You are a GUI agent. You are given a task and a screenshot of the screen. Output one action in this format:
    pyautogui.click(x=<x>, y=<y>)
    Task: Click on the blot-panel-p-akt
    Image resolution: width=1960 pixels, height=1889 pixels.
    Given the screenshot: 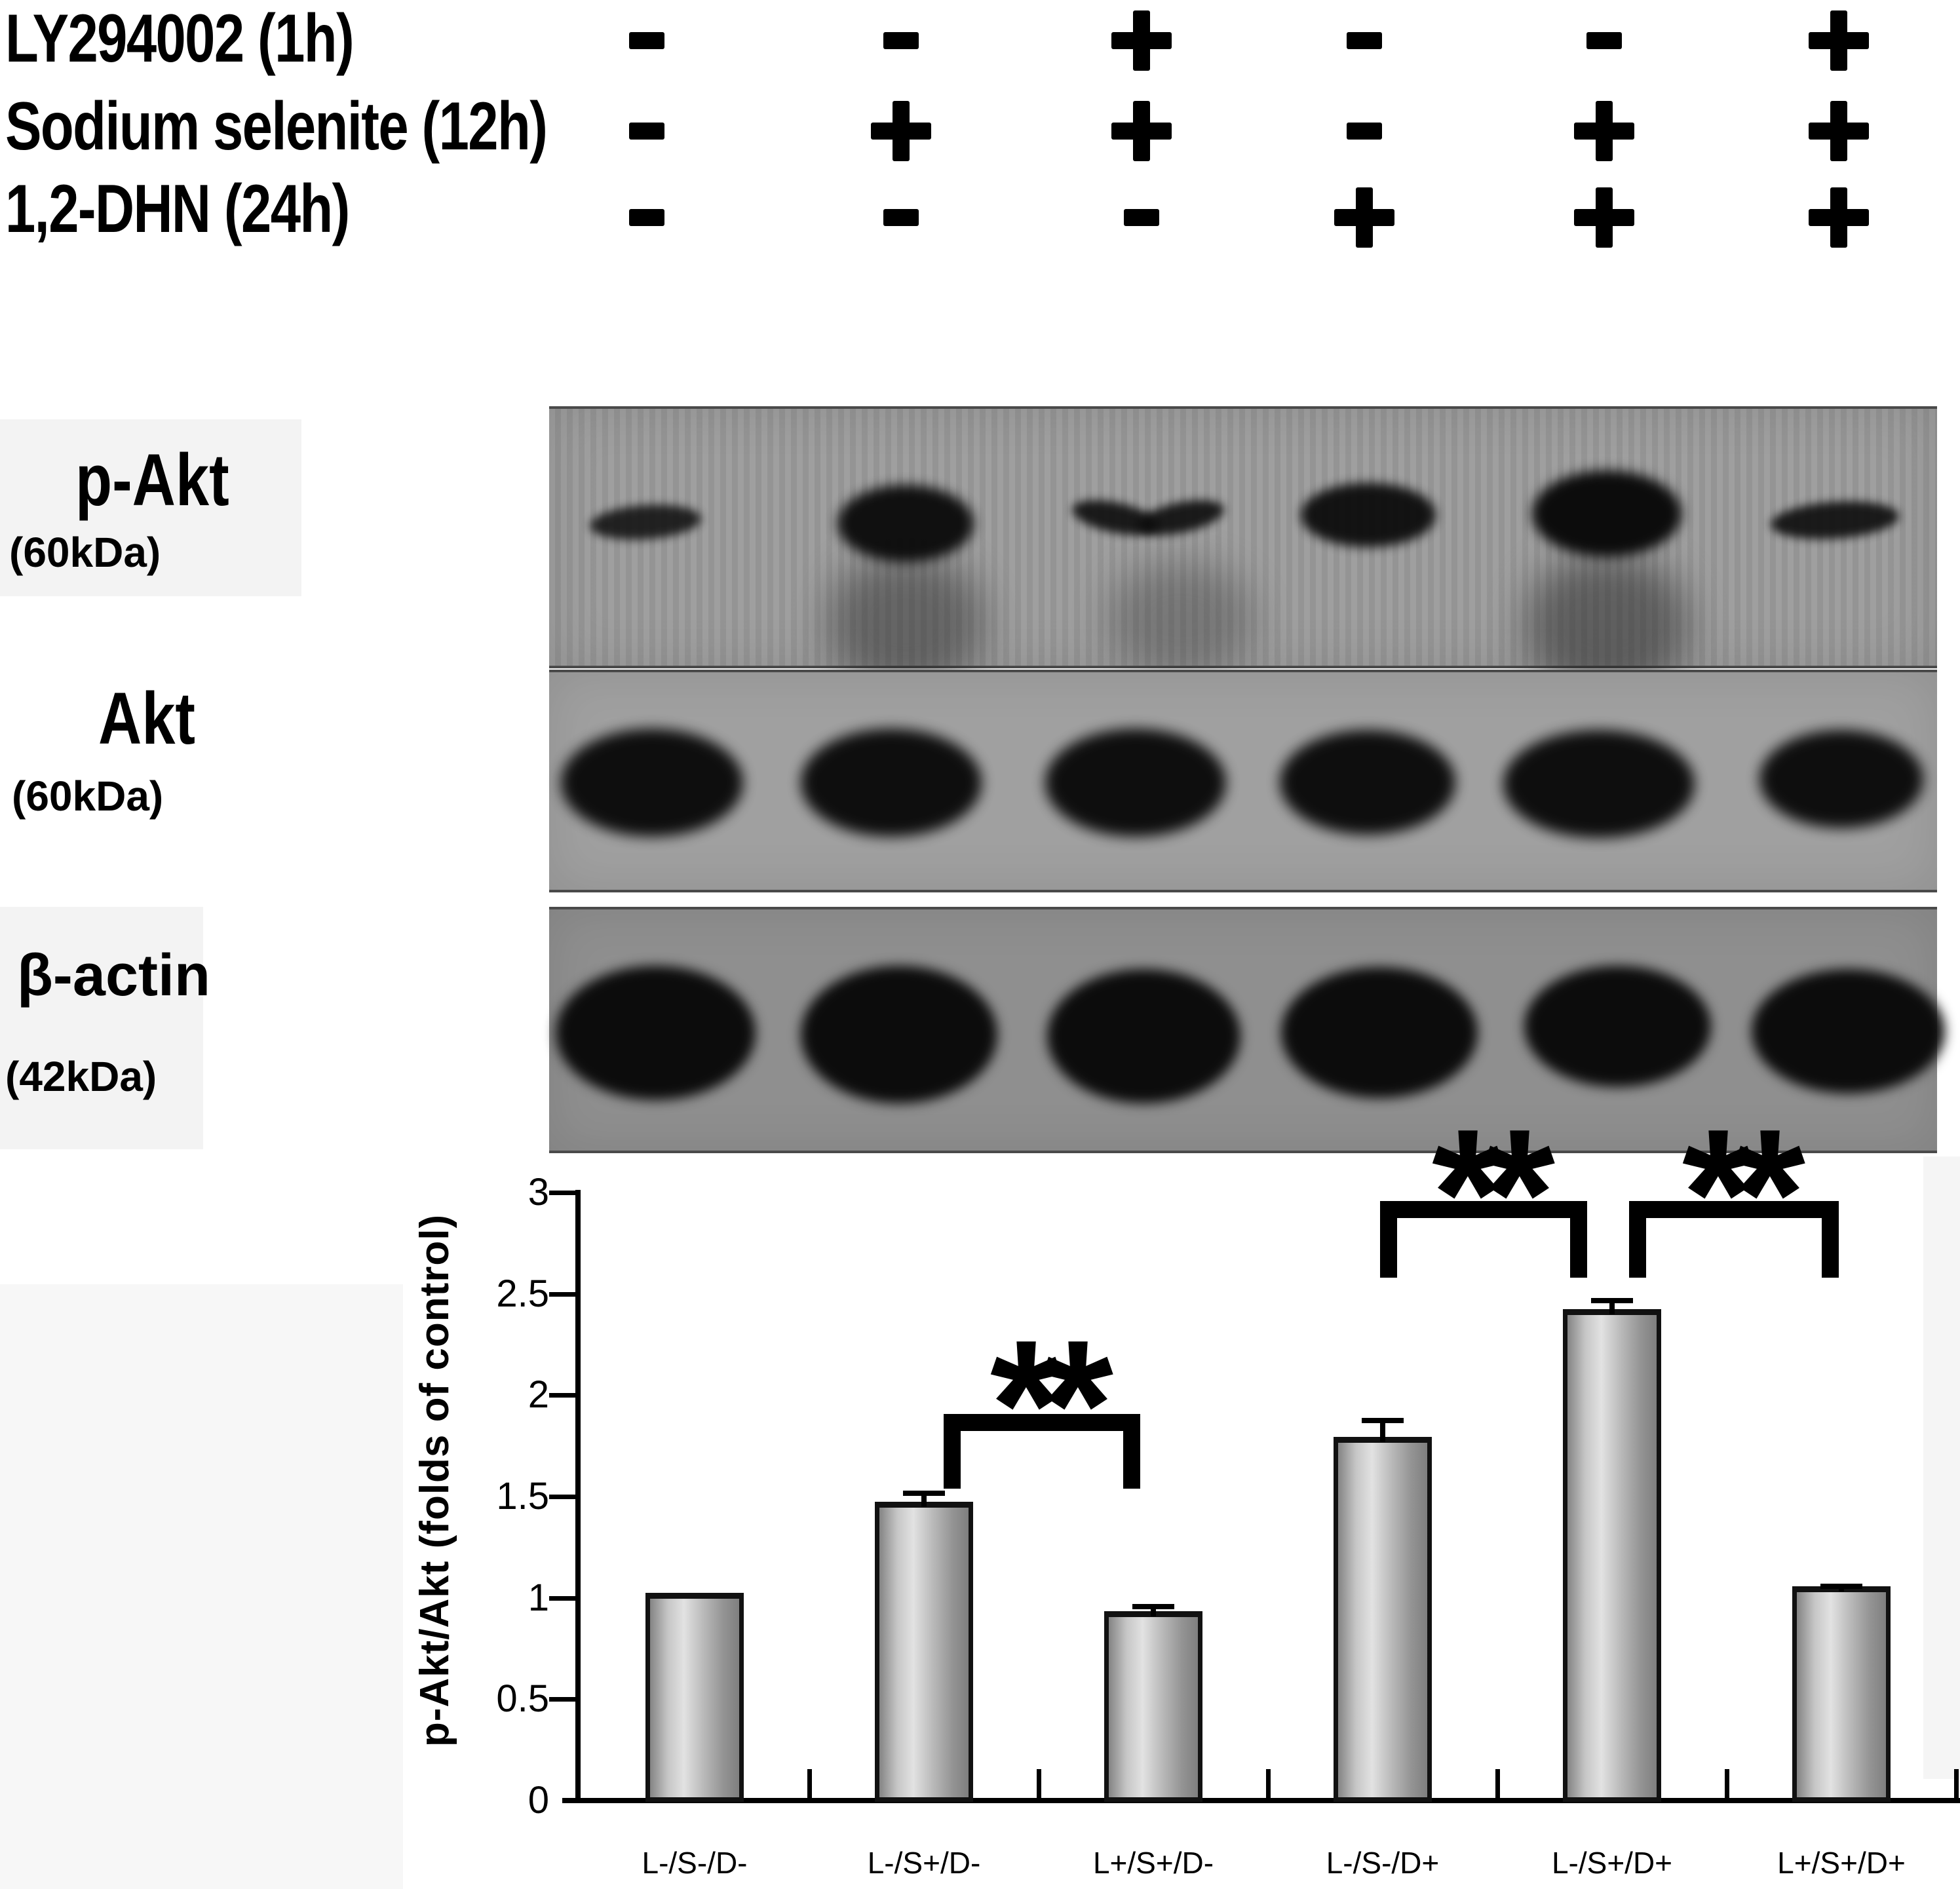 What is the action you would take?
    pyautogui.click(x=1243, y=550)
    